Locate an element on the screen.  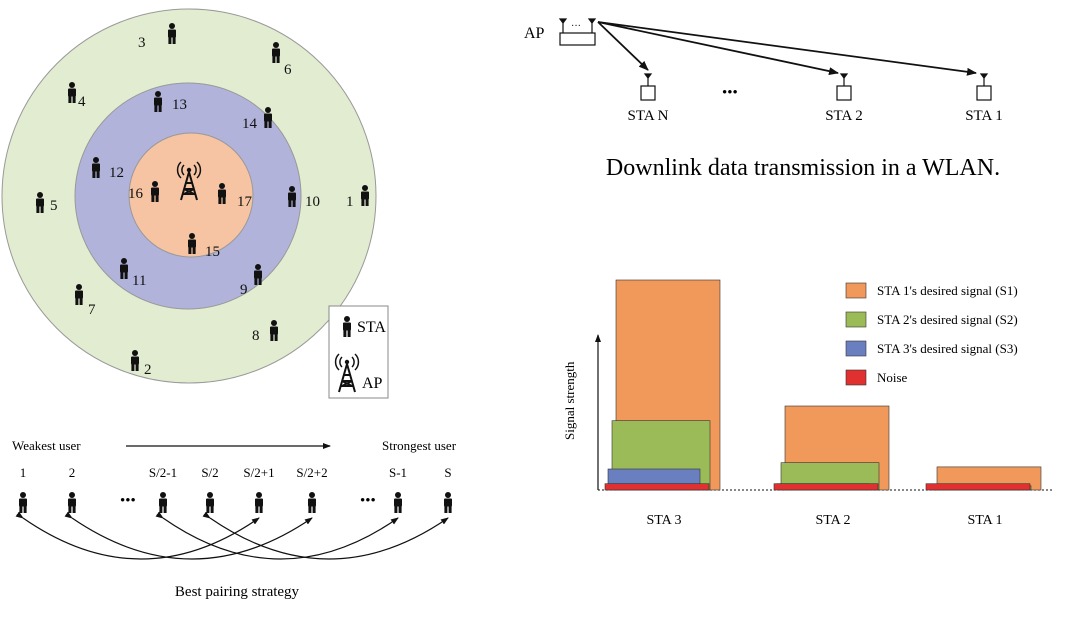
pair-arcs is located at coordinates (232, 535).